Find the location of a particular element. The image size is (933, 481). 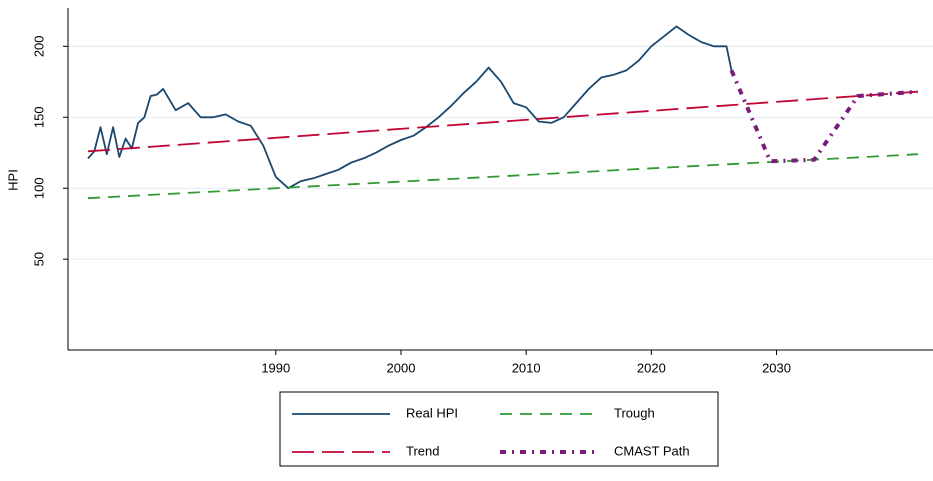

legend-label: CMAST Path is located at coordinates (652, 450).